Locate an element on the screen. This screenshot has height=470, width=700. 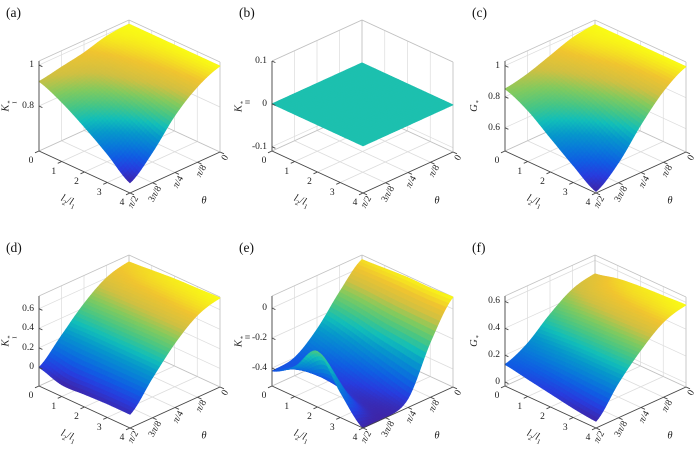
z-axis-tick-label: -0.4 is located at coordinates (259, 368).